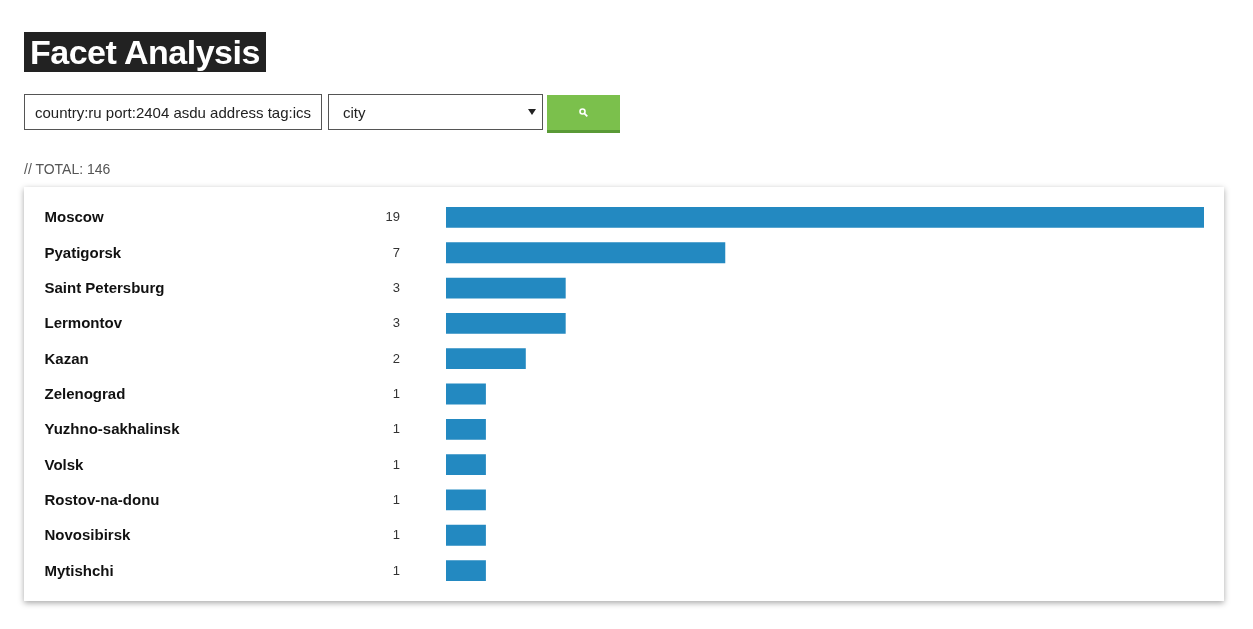 Image resolution: width=1253 pixels, height=629 pixels. What do you see at coordinates (79, 570) in the screenshot?
I see `y-tick-label: Mytishchi` at bounding box center [79, 570].